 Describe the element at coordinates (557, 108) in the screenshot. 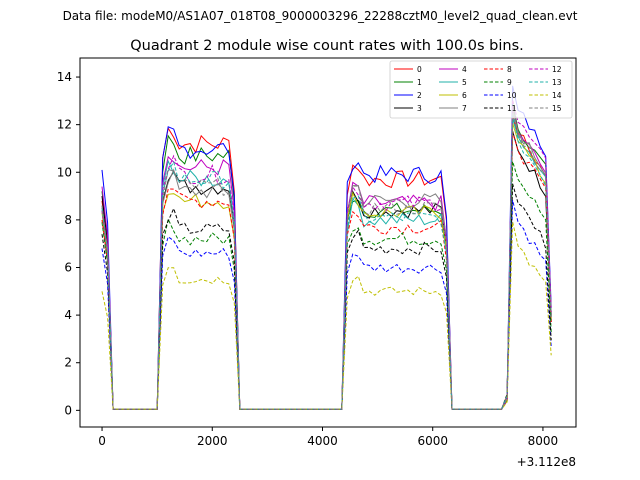

I see `legend-label-15: 15` at that location.